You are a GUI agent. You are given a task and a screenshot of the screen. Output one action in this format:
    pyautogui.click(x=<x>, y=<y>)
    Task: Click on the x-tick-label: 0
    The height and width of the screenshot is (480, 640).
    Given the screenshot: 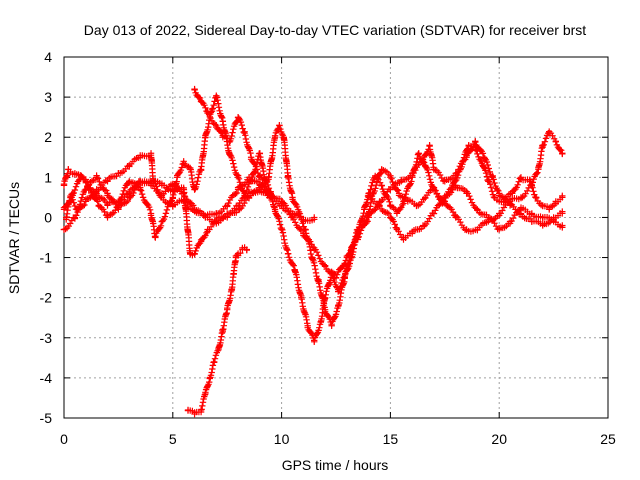 What is the action you would take?
    pyautogui.click(x=64, y=439)
    